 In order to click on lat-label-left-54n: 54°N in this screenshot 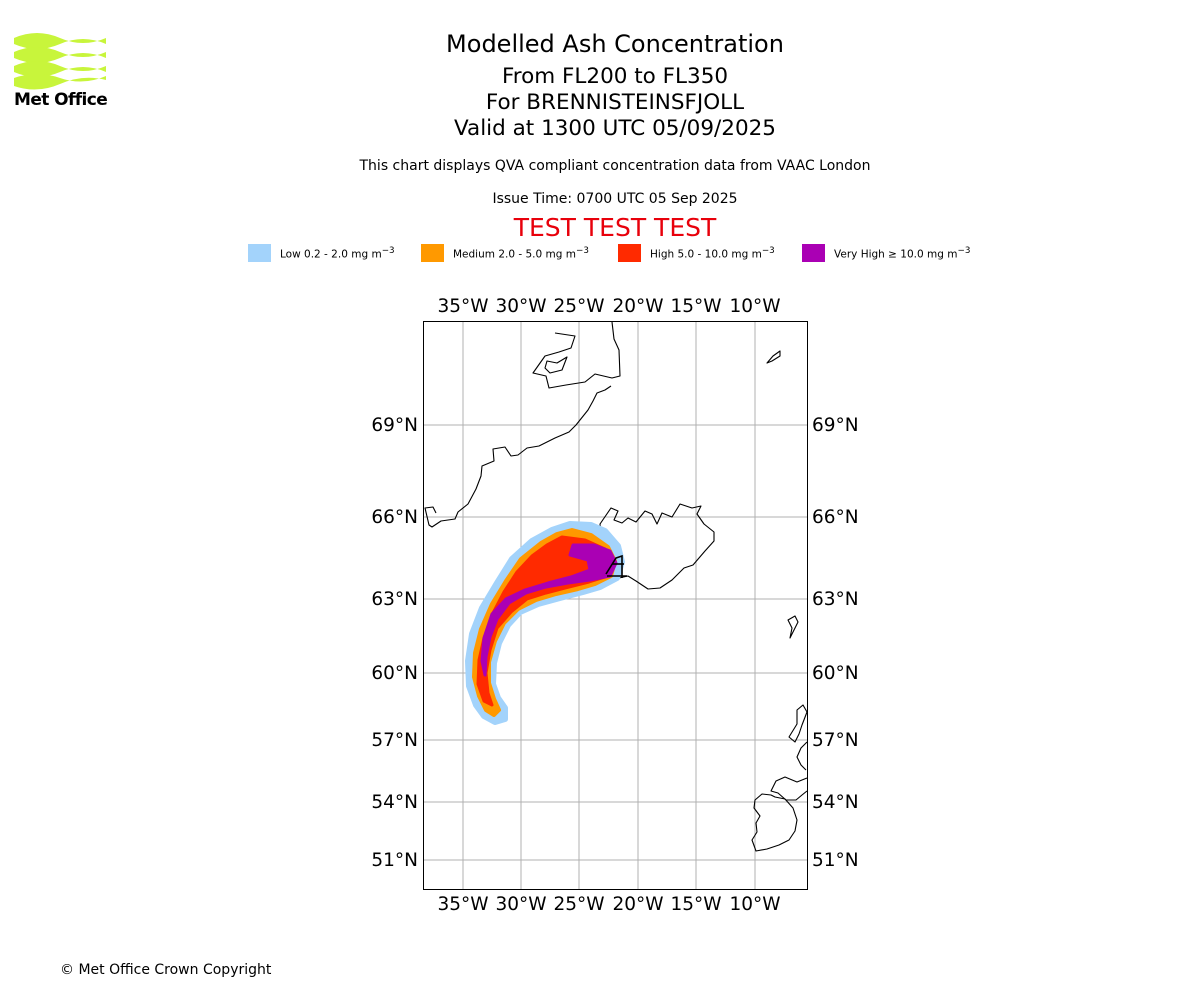, I will do `click(394, 802)`.